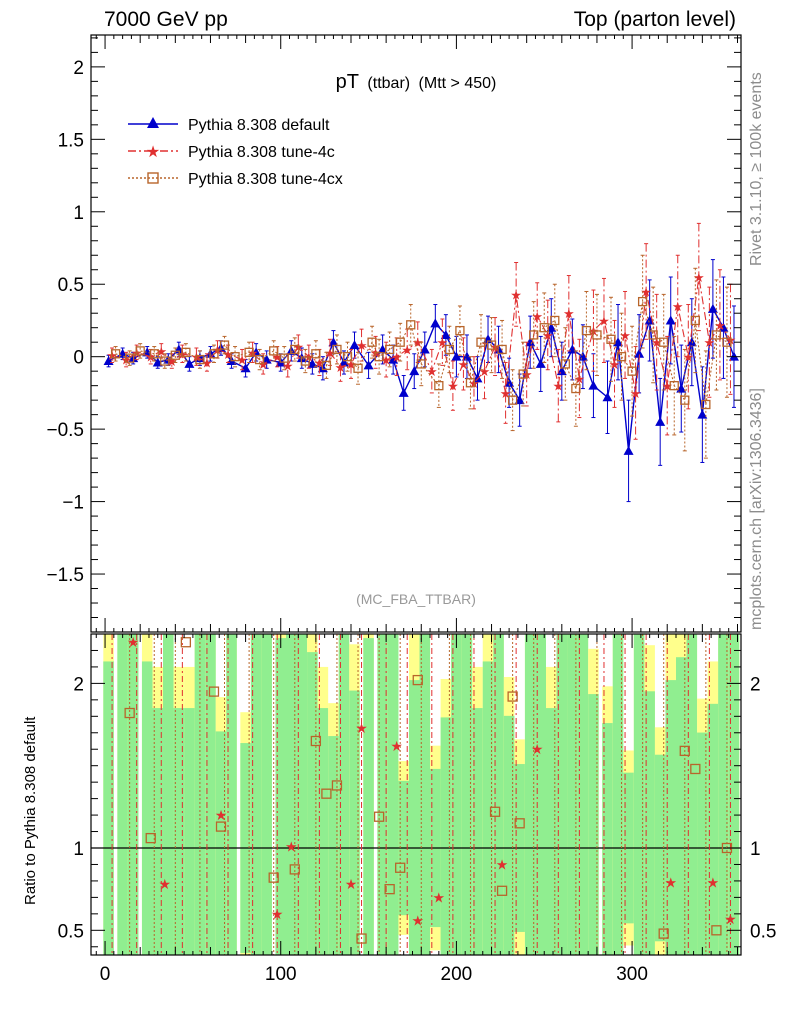  Describe the element at coordinates (416, 599) in the screenshot. I see `analysis-label: (MC_FBA_TTBAR)` at that location.